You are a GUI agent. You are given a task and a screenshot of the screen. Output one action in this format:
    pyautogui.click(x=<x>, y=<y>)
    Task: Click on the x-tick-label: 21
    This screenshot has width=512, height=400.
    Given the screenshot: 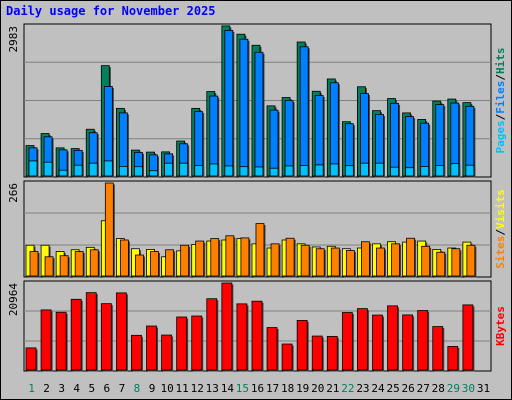 What is the action you would take?
    pyautogui.click(x=332, y=388)
    